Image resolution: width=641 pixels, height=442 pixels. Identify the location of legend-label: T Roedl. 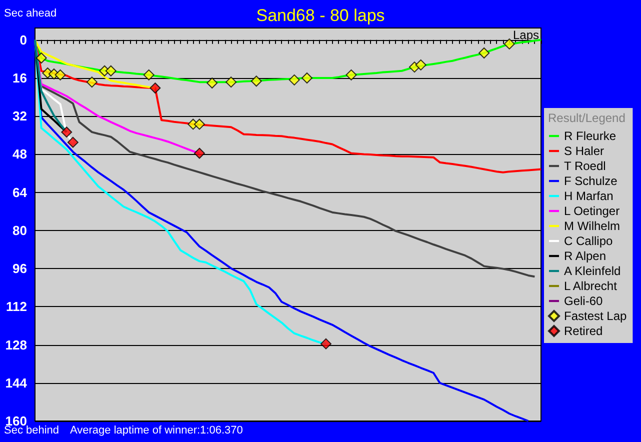
(585, 166).